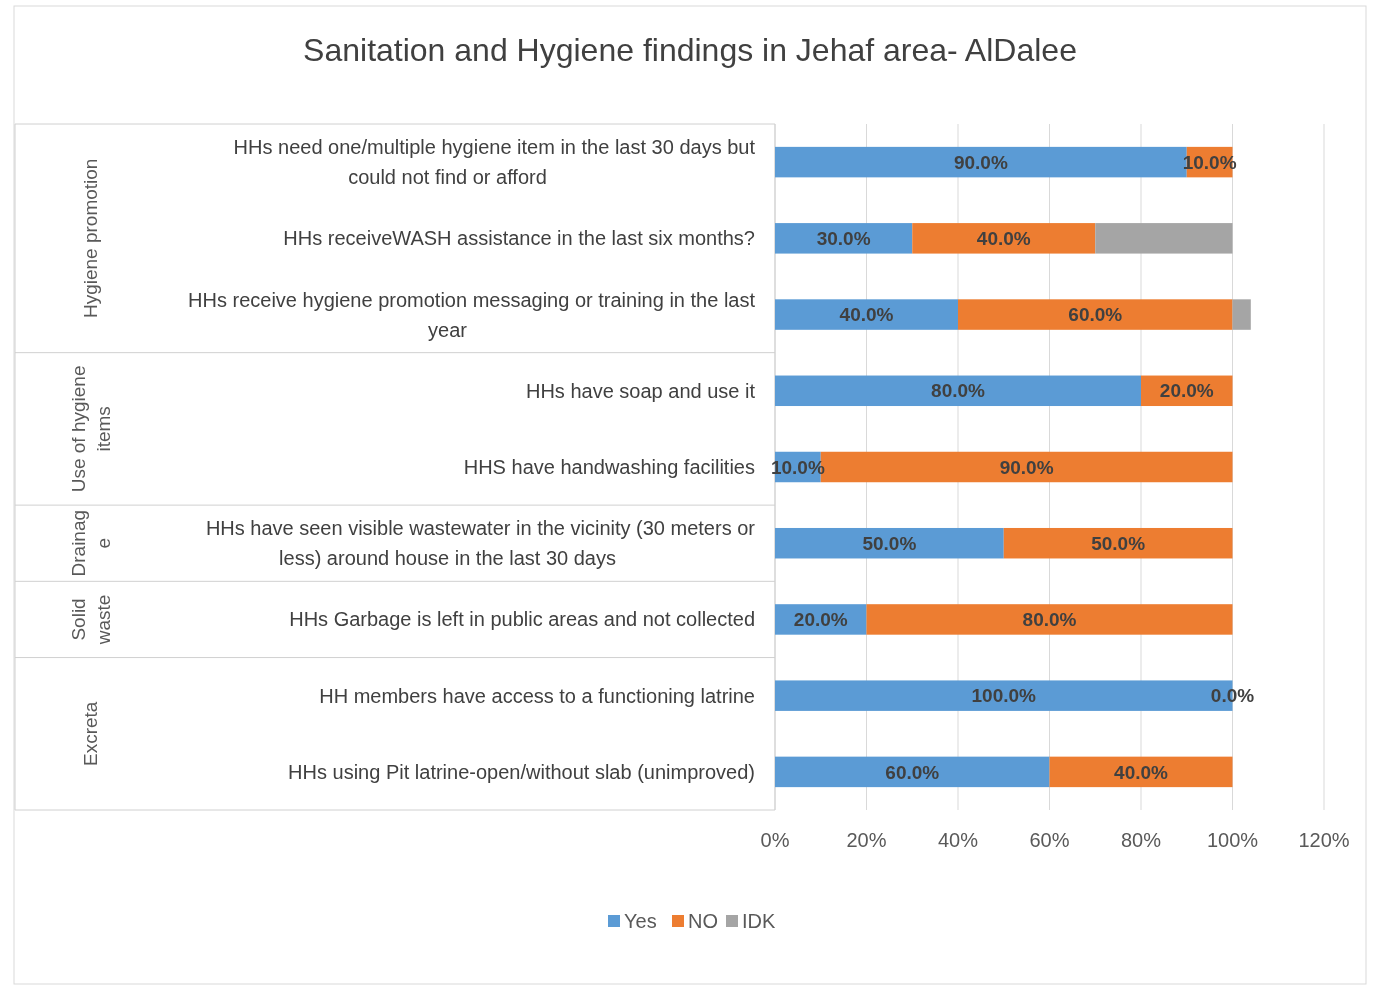 The width and height of the screenshot is (1376, 986). Describe the element at coordinates (472, 314) in the screenshot. I see `y-tick-label: HHs receive hygiene promotion messaging or training in the last year` at that location.